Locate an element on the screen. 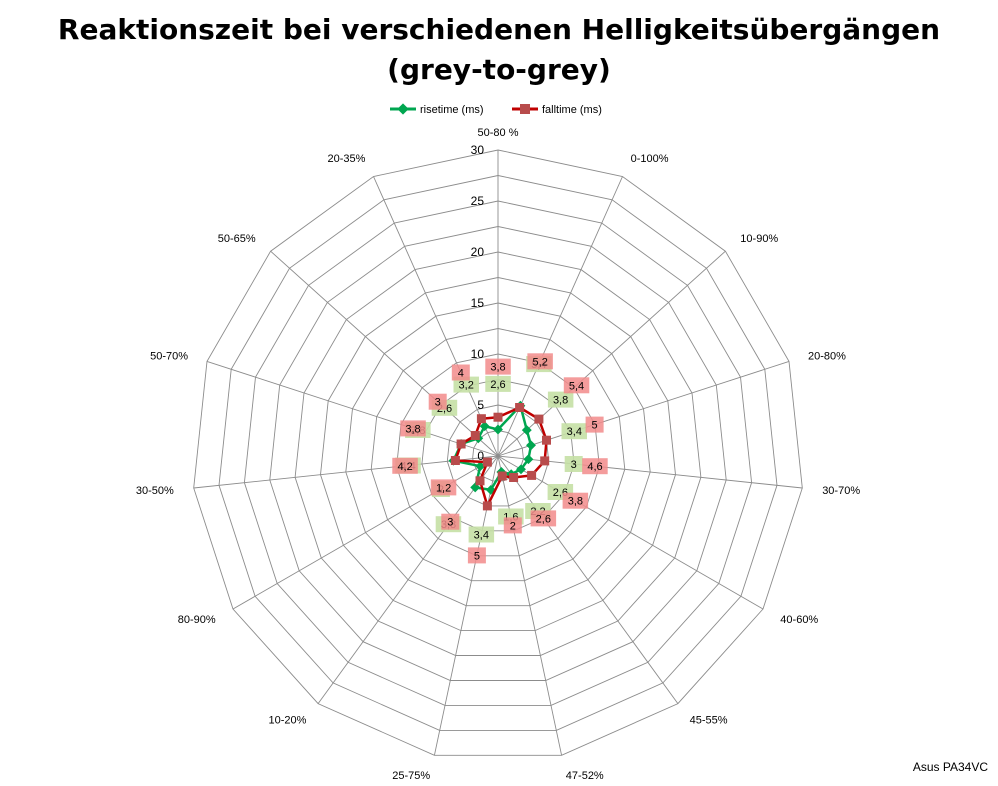 The height and width of the screenshot is (786, 998). tick-label: 10 is located at coordinates (478, 354).